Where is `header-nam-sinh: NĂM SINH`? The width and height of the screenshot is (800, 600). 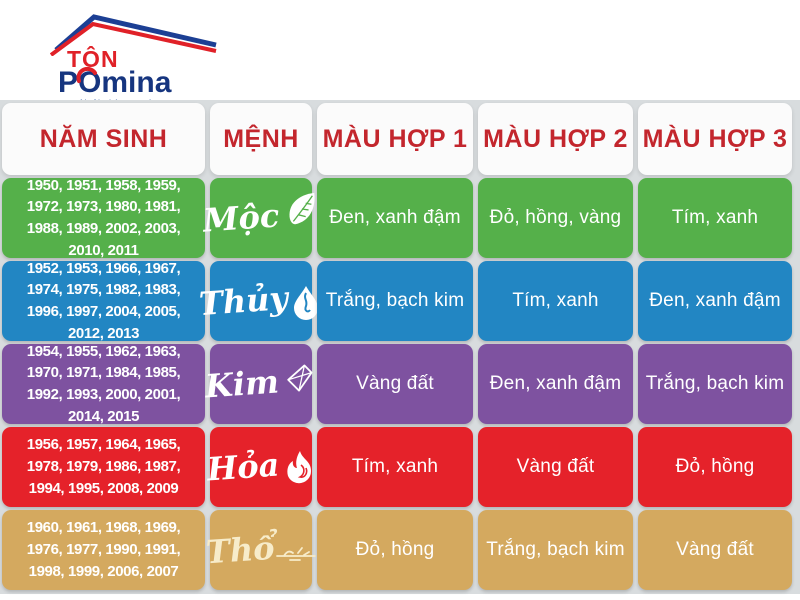 header-nam-sinh: NĂM SINH is located at coordinates (103, 139).